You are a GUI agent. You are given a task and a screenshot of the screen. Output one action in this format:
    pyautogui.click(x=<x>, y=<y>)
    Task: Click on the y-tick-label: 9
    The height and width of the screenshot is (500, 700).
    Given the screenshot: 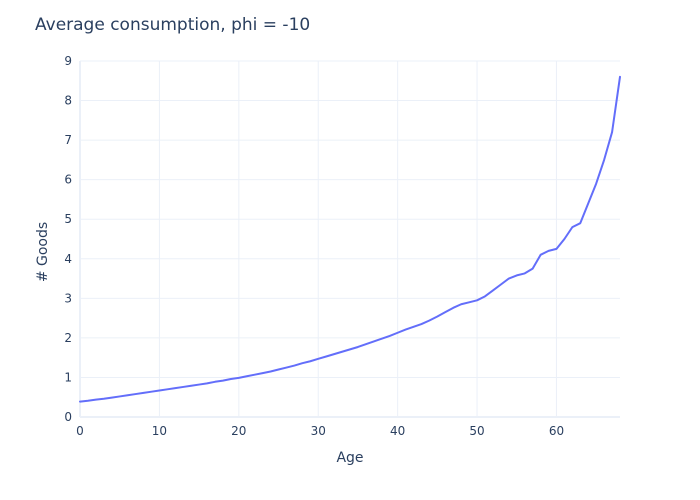 What is the action you would take?
    pyautogui.click(x=68, y=61)
    